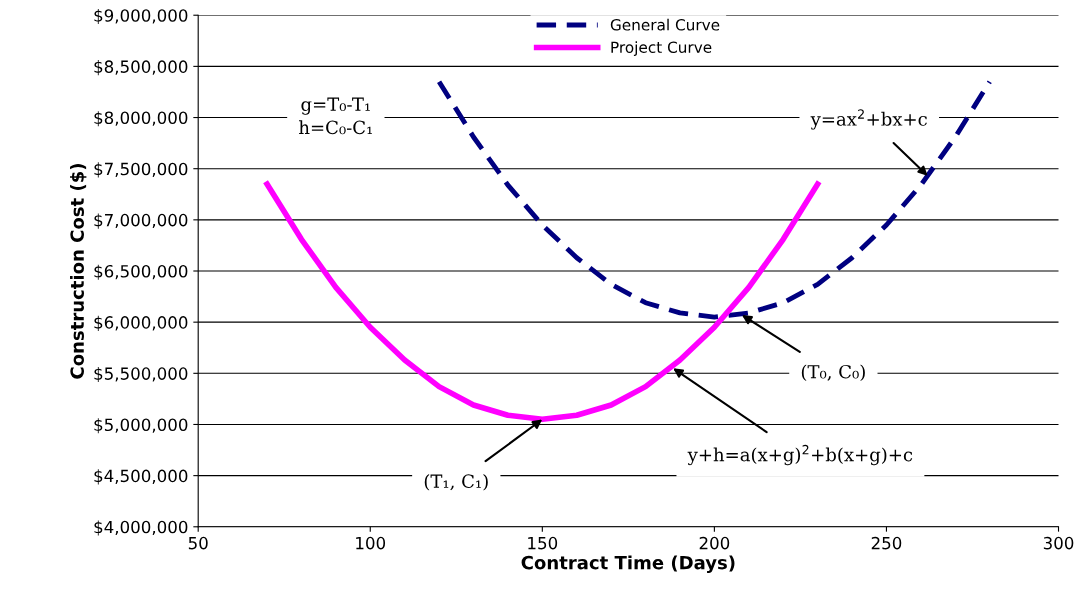  What do you see at coordinates (141, 170) in the screenshot?
I see `y-tick-label: $7,500,000` at bounding box center [141, 170].